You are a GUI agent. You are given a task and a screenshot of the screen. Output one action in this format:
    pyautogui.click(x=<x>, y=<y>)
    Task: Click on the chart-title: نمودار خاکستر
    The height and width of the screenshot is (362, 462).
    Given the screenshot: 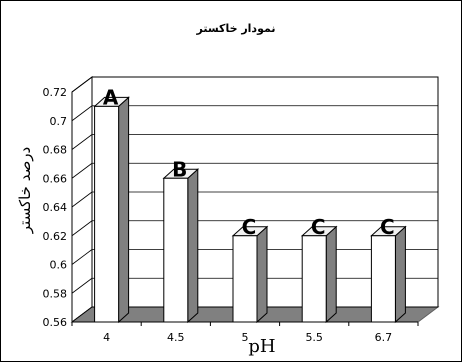 What is the action you would take?
    pyautogui.click(x=236, y=28)
    